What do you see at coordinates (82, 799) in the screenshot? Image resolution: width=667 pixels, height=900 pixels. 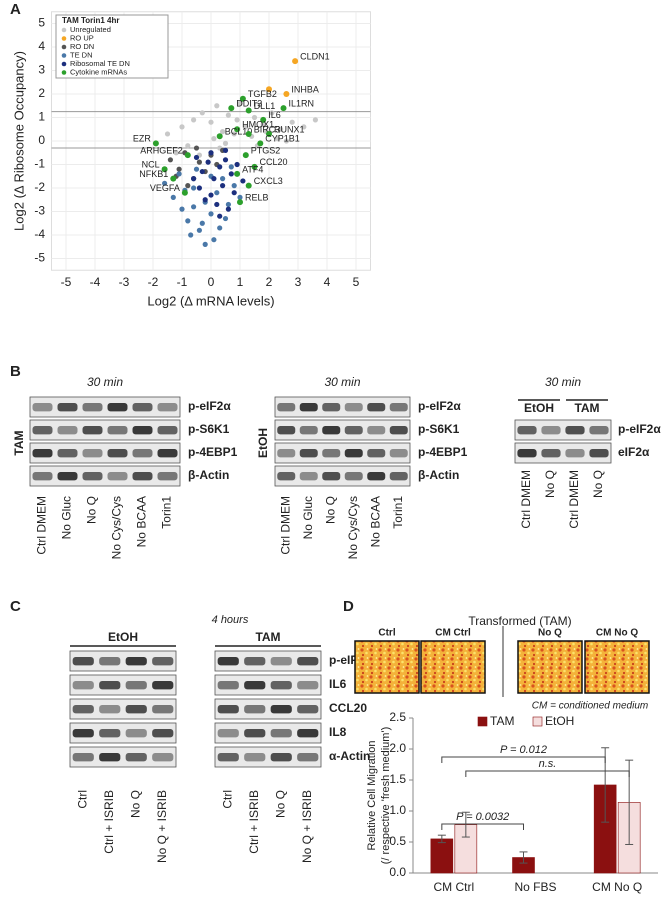 I see `lane-label: Ctrl` at bounding box center [82, 799].